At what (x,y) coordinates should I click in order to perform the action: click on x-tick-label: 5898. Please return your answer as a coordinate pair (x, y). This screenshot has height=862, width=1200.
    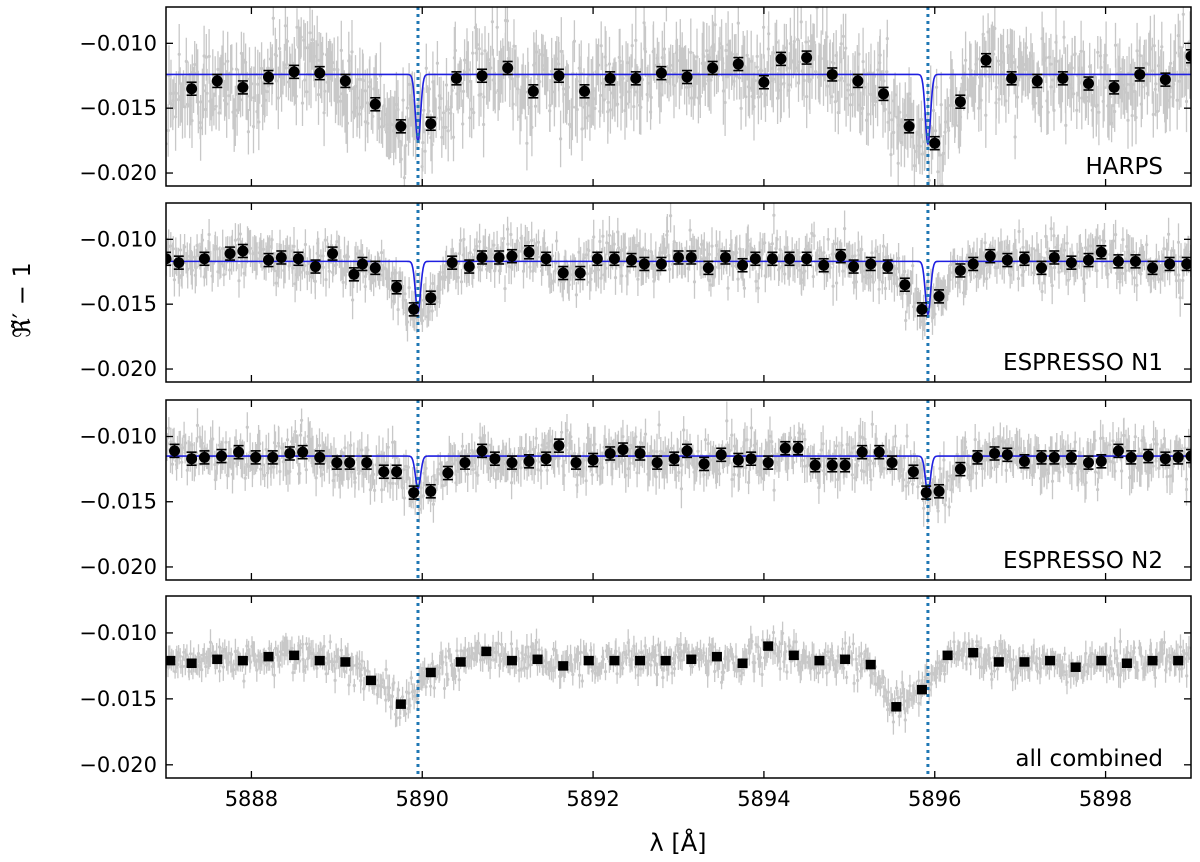
    Looking at the image, I should click on (1105, 799).